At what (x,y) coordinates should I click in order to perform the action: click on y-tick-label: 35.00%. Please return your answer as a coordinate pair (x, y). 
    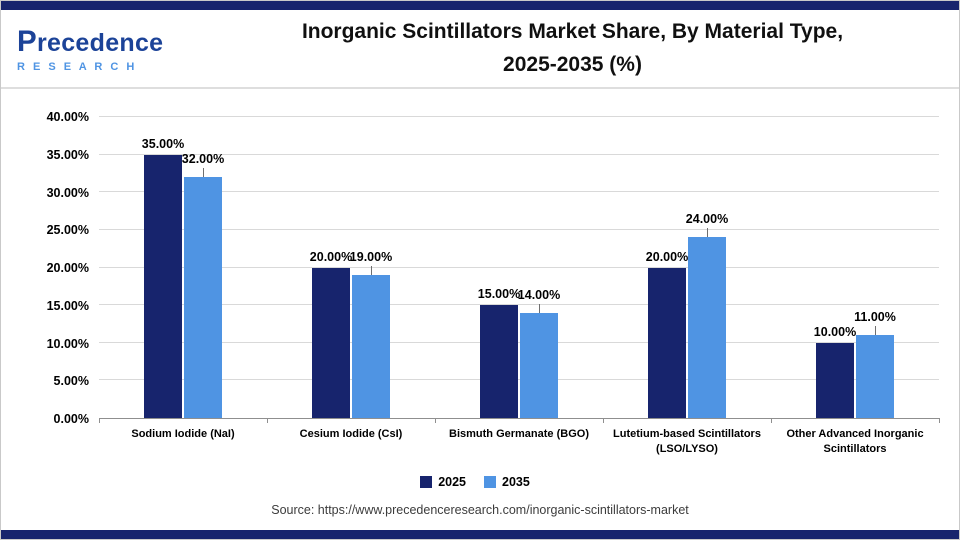
    Looking at the image, I should click on (67, 154).